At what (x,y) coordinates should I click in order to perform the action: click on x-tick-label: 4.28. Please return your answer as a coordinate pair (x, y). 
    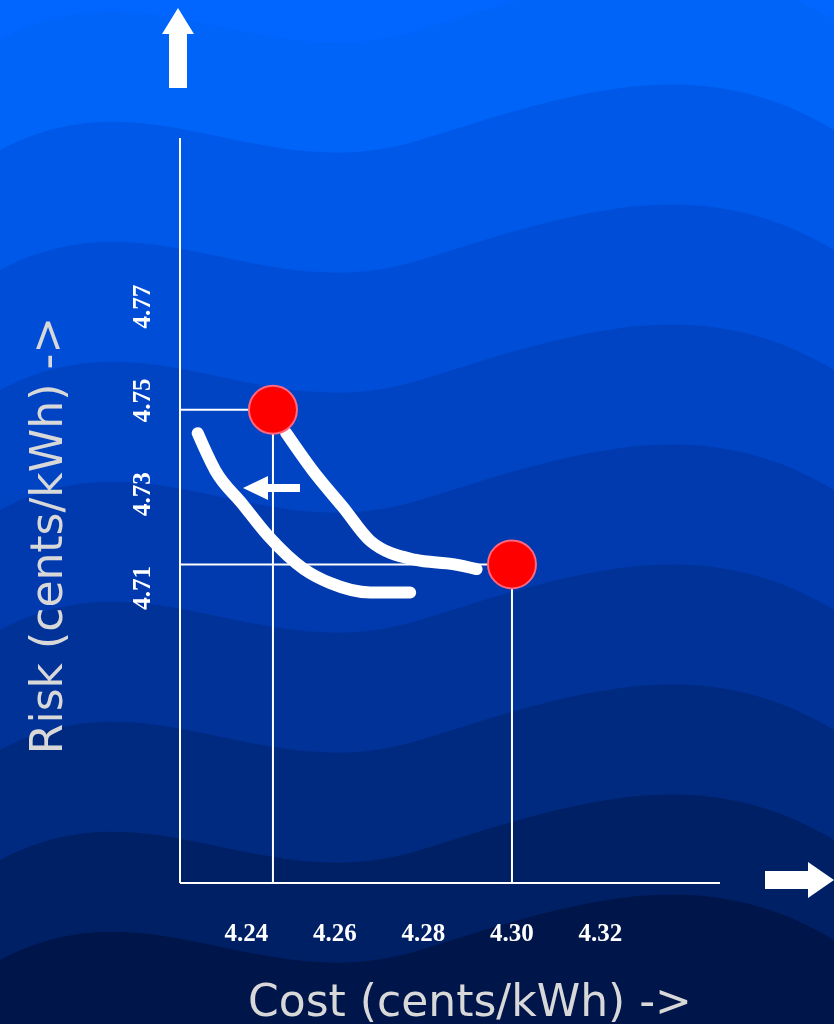
    Looking at the image, I should click on (423, 932).